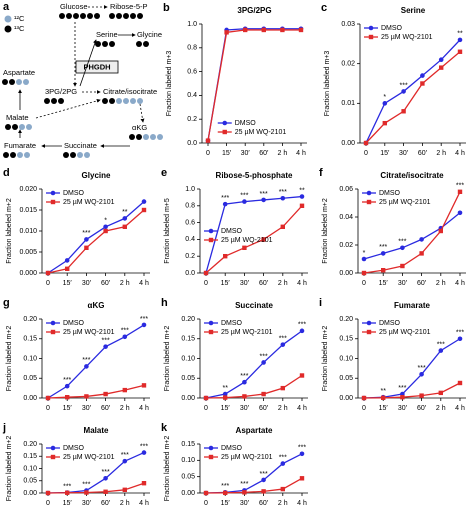 The width and height of the screenshot is (474, 515). I want to click on panel-letter: g, so click(6, 303).